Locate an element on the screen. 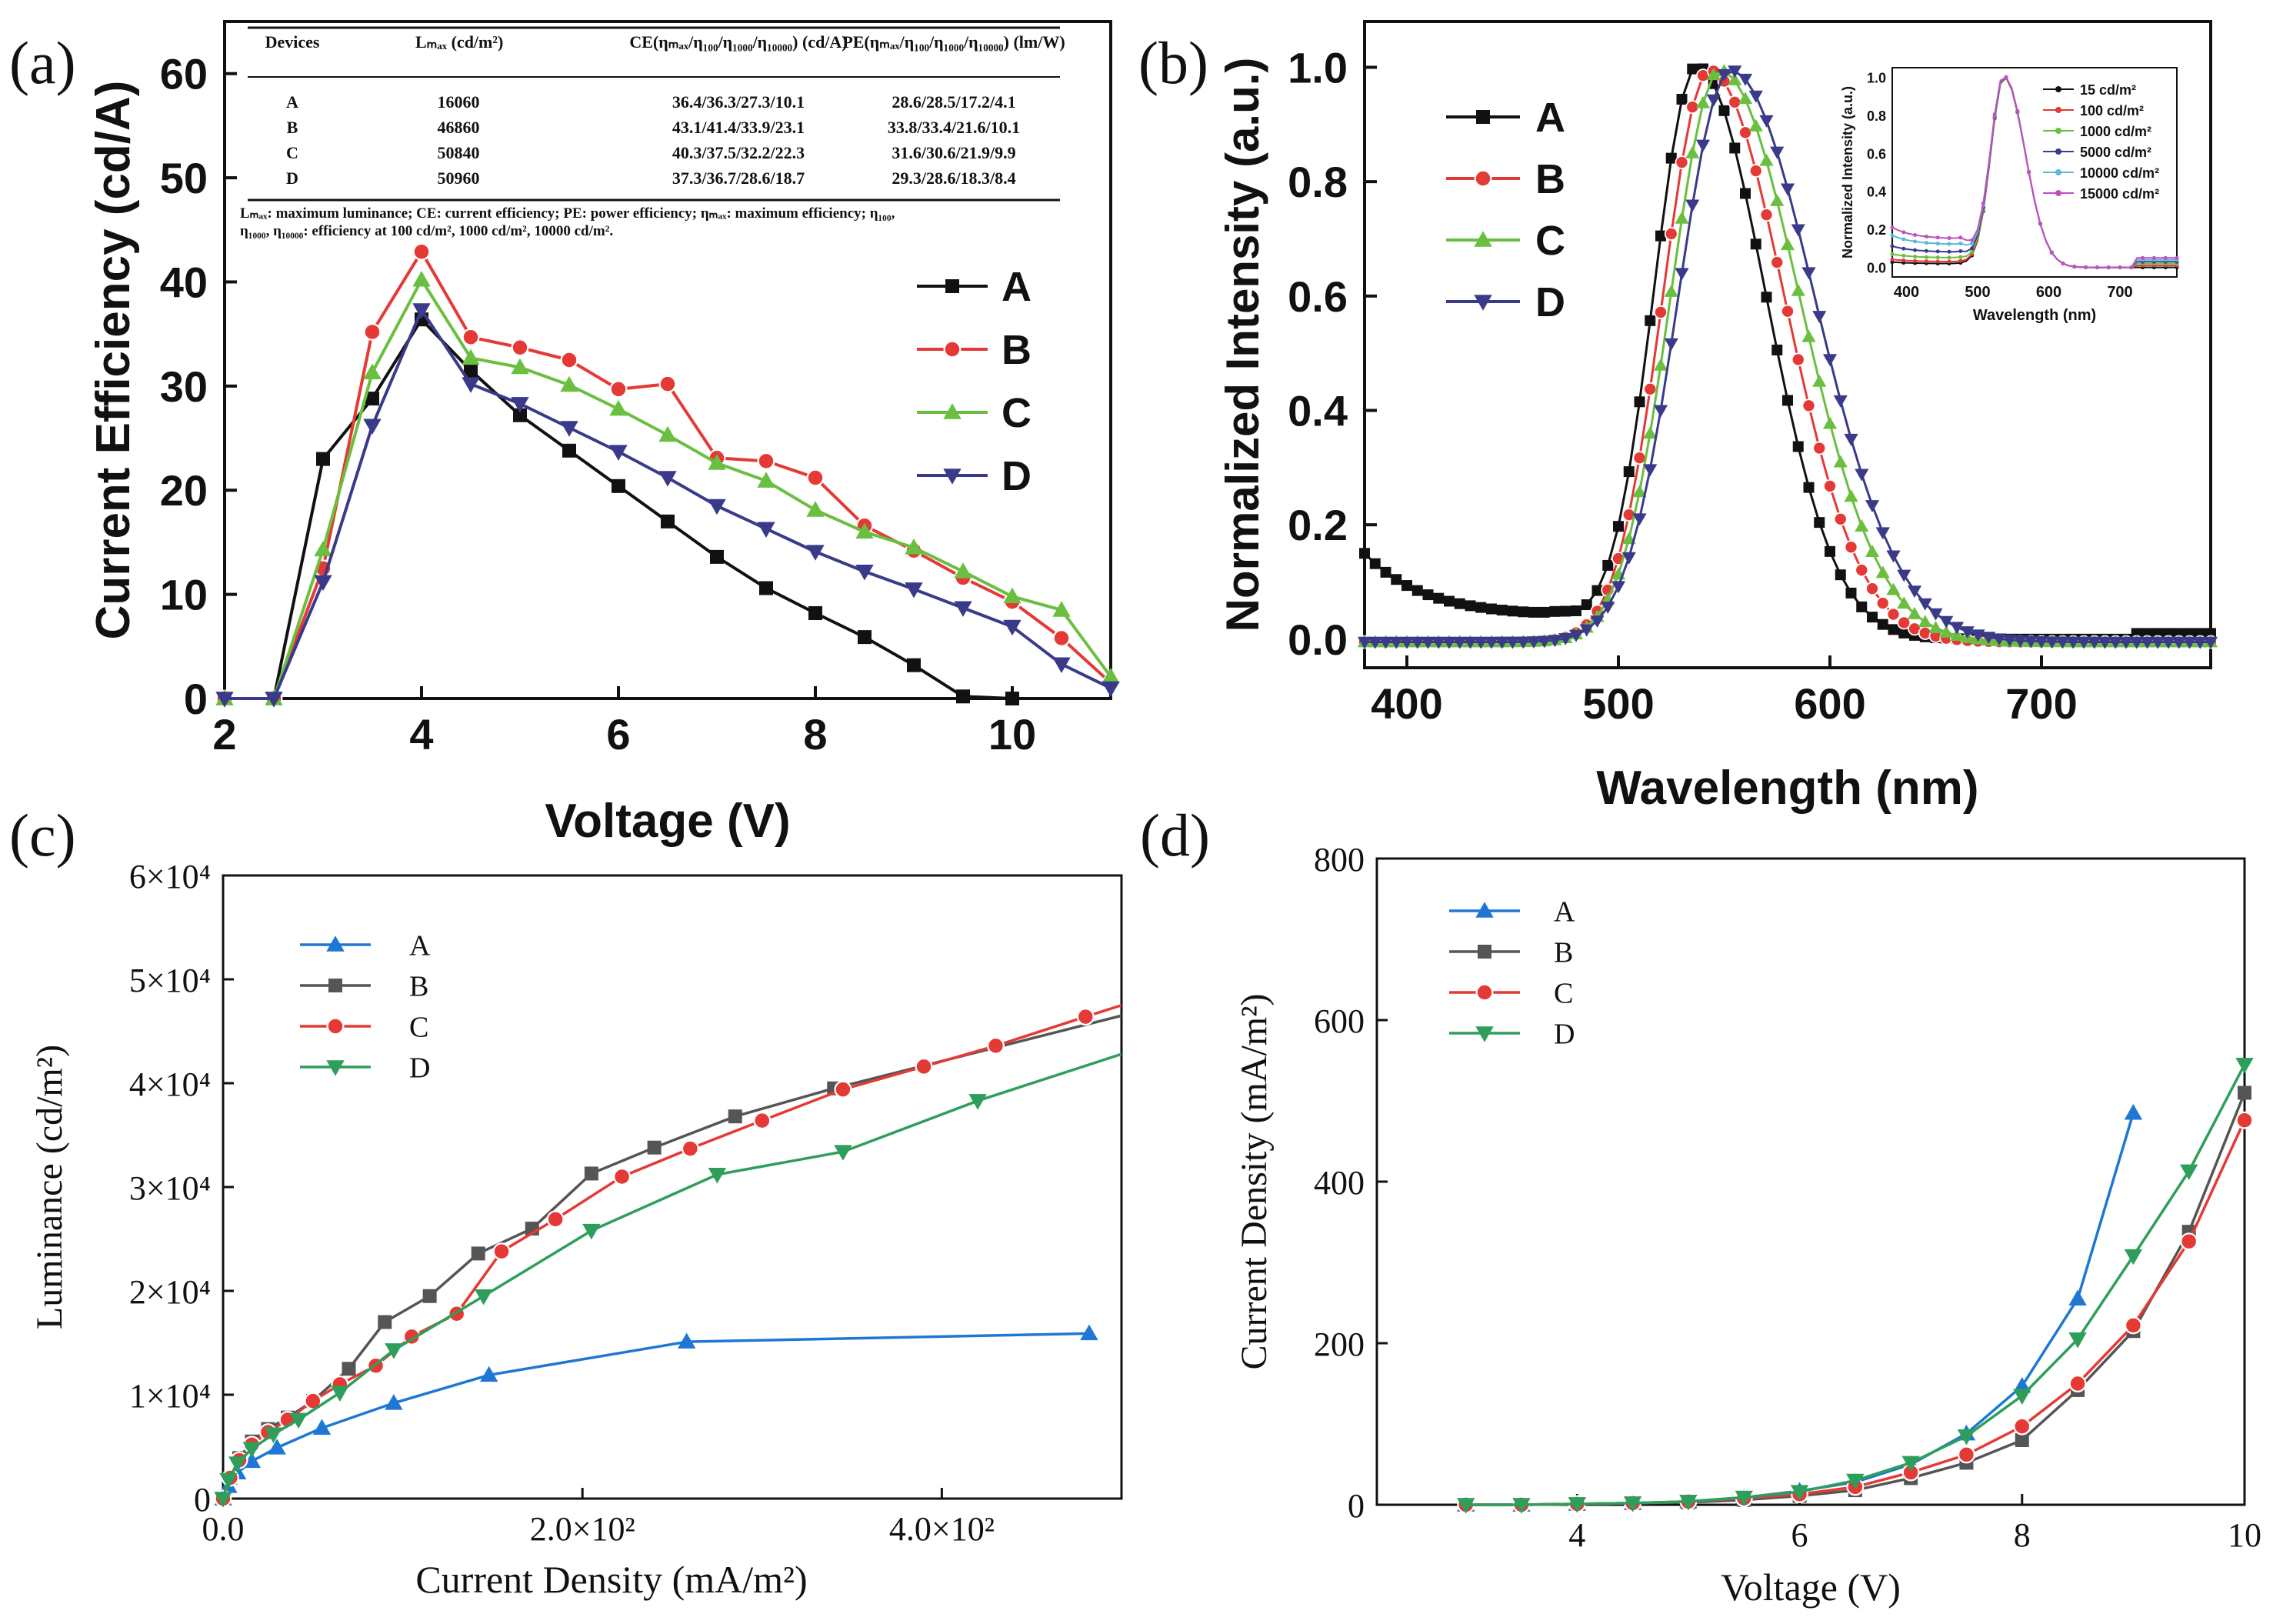  x-axis-title: Voltage (V) is located at coordinates (667, 821).